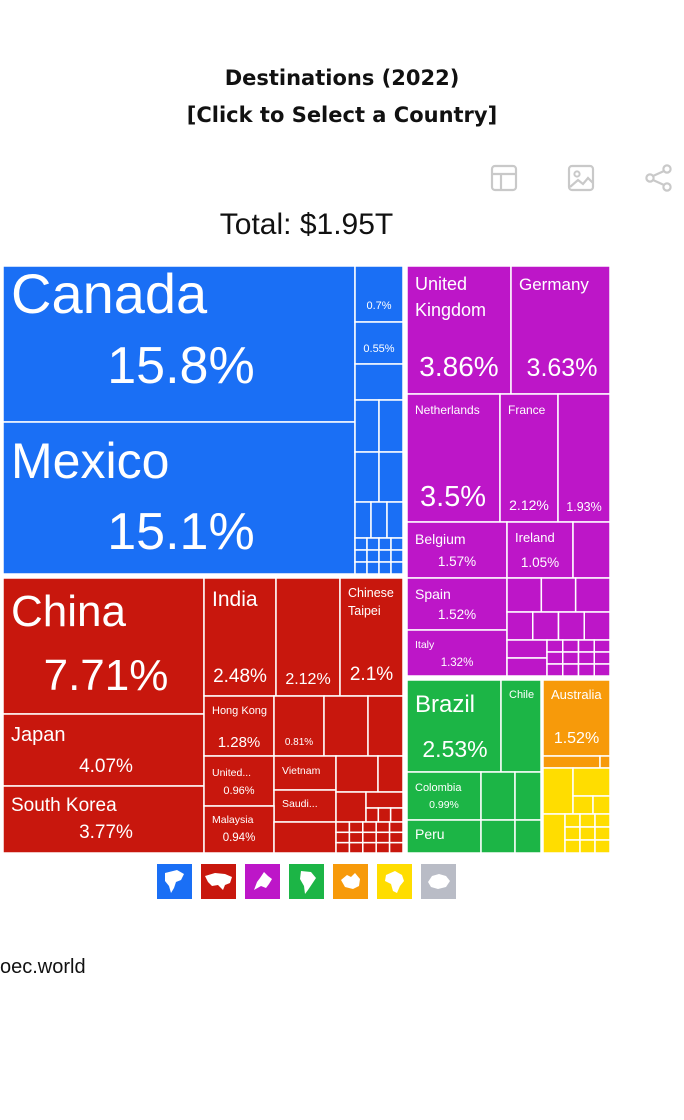  What do you see at coordinates (305, 773) in the screenshot?
I see `tile-vietnam` at bounding box center [305, 773].